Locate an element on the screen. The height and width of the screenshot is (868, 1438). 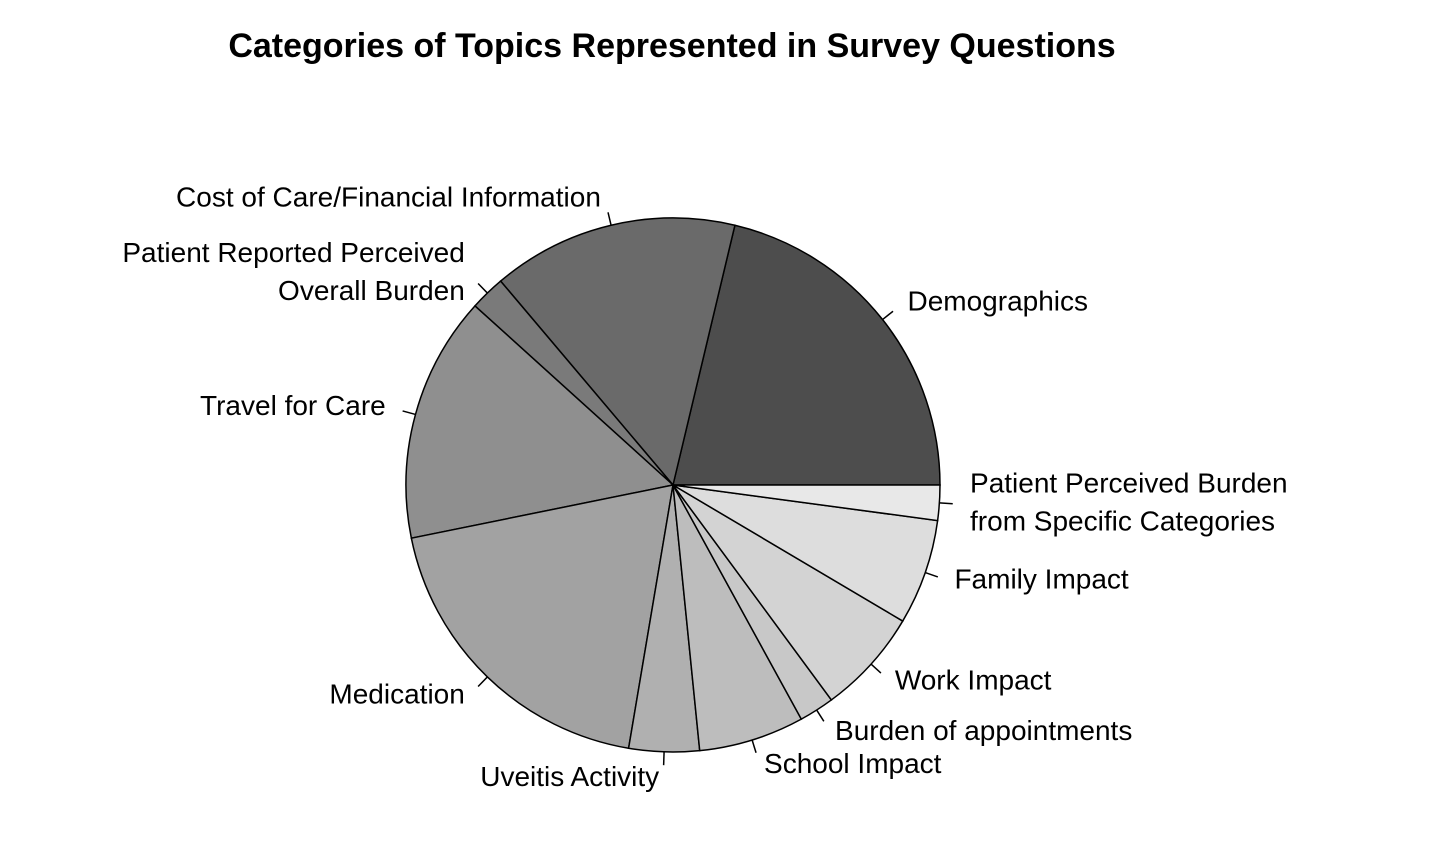
slice-label: Burden of appointments is located at coordinates (983, 730).